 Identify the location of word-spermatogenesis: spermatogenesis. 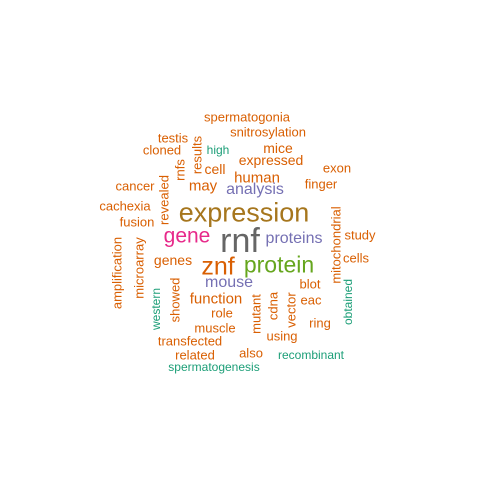
(214, 367).